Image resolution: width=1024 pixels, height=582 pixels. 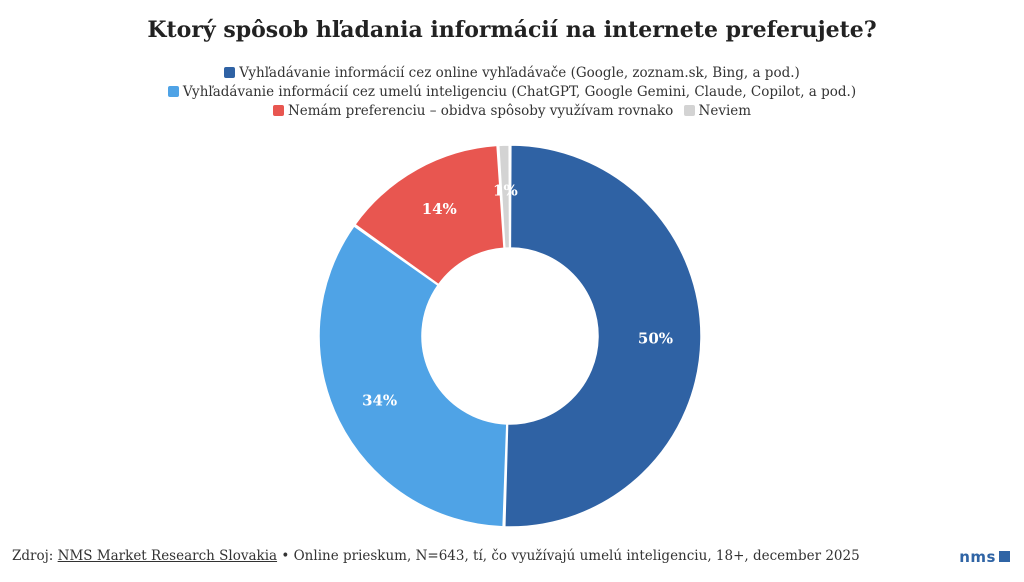 What do you see at coordinates (655, 338) in the screenshot?
I see `slice-label-0: 50%` at bounding box center [655, 338].